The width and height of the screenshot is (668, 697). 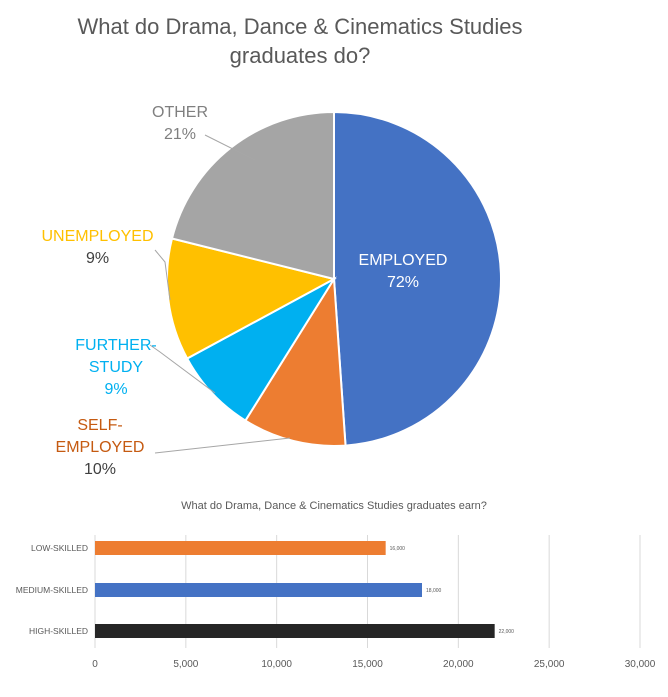 I want to click on pie-slice-self-employed, so click(x=295, y=361).